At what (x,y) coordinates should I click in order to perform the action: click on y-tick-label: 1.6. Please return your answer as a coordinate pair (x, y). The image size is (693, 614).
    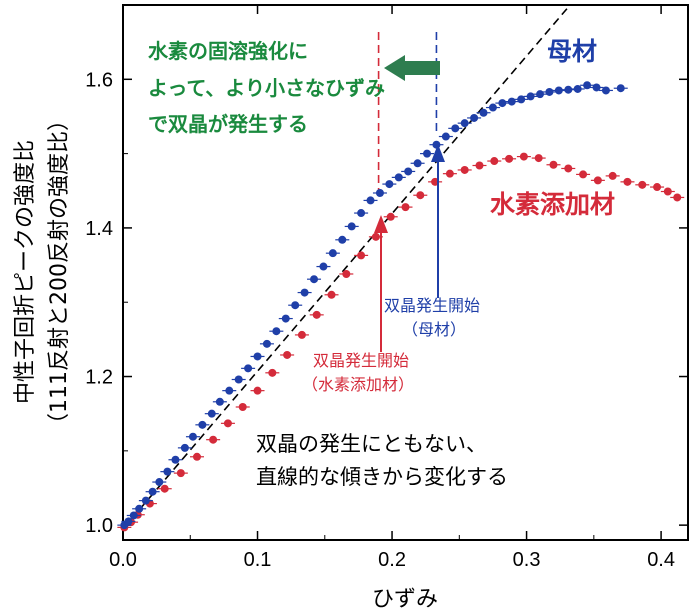
    Looking at the image, I should click on (99, 80).